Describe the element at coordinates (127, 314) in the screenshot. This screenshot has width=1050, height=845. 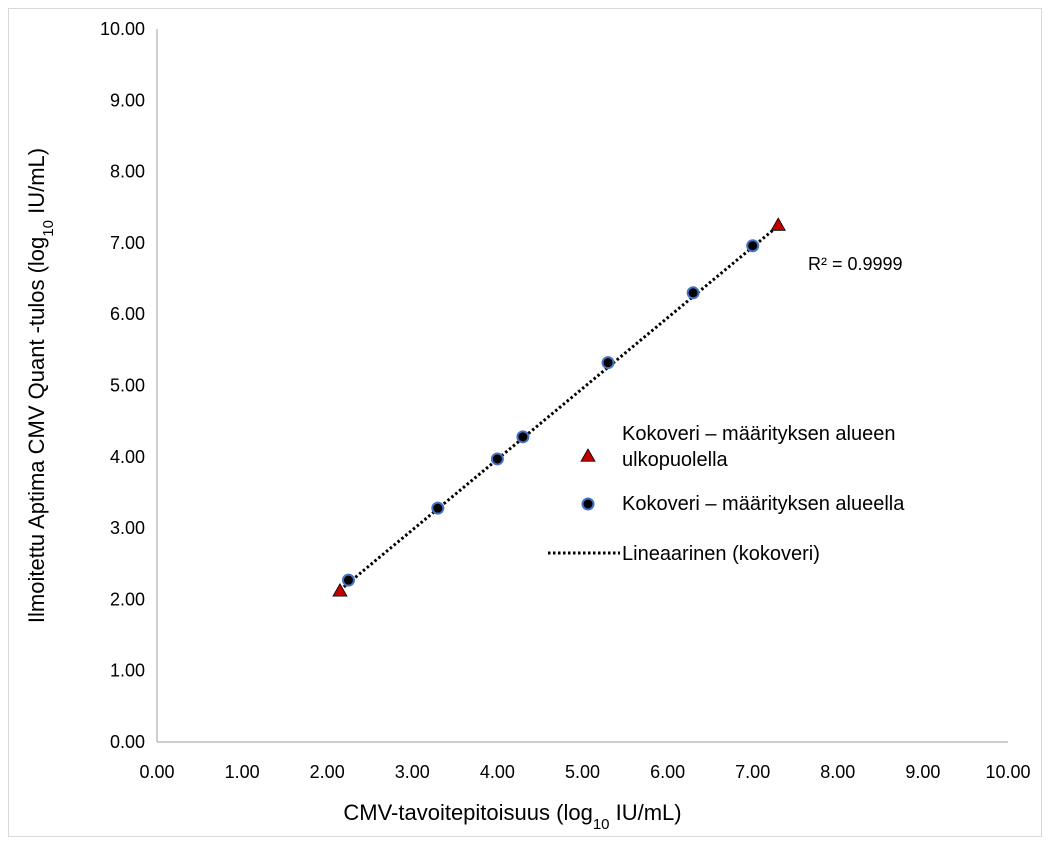
I see `y-tick-label: 6.00` at that location.